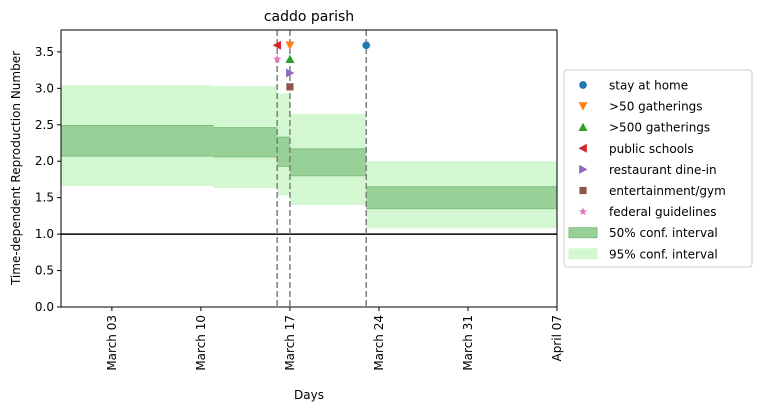 This screenshot has height=412, width=759. I want to click on x-tick-label-5: April 07, so click(557, 338).